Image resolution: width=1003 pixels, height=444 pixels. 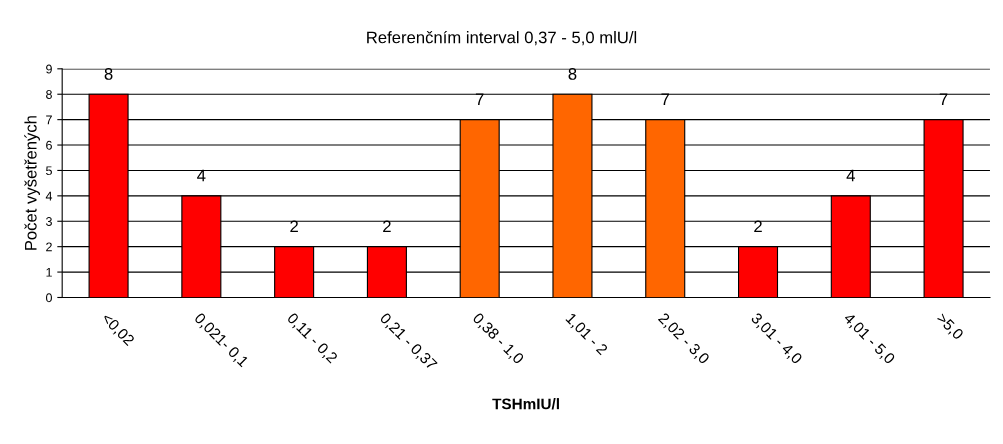 I want to click on y-tick-label: 2, so click(x=49, y=247).